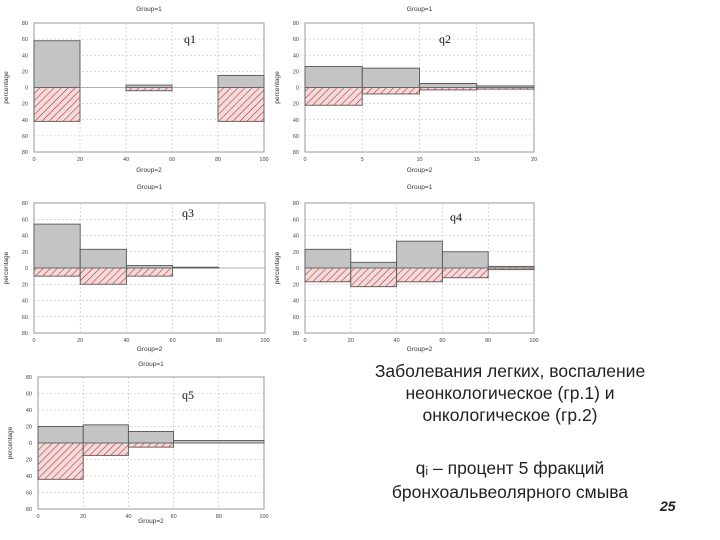  I want to click on panel-label: q3, so click(188, 213).